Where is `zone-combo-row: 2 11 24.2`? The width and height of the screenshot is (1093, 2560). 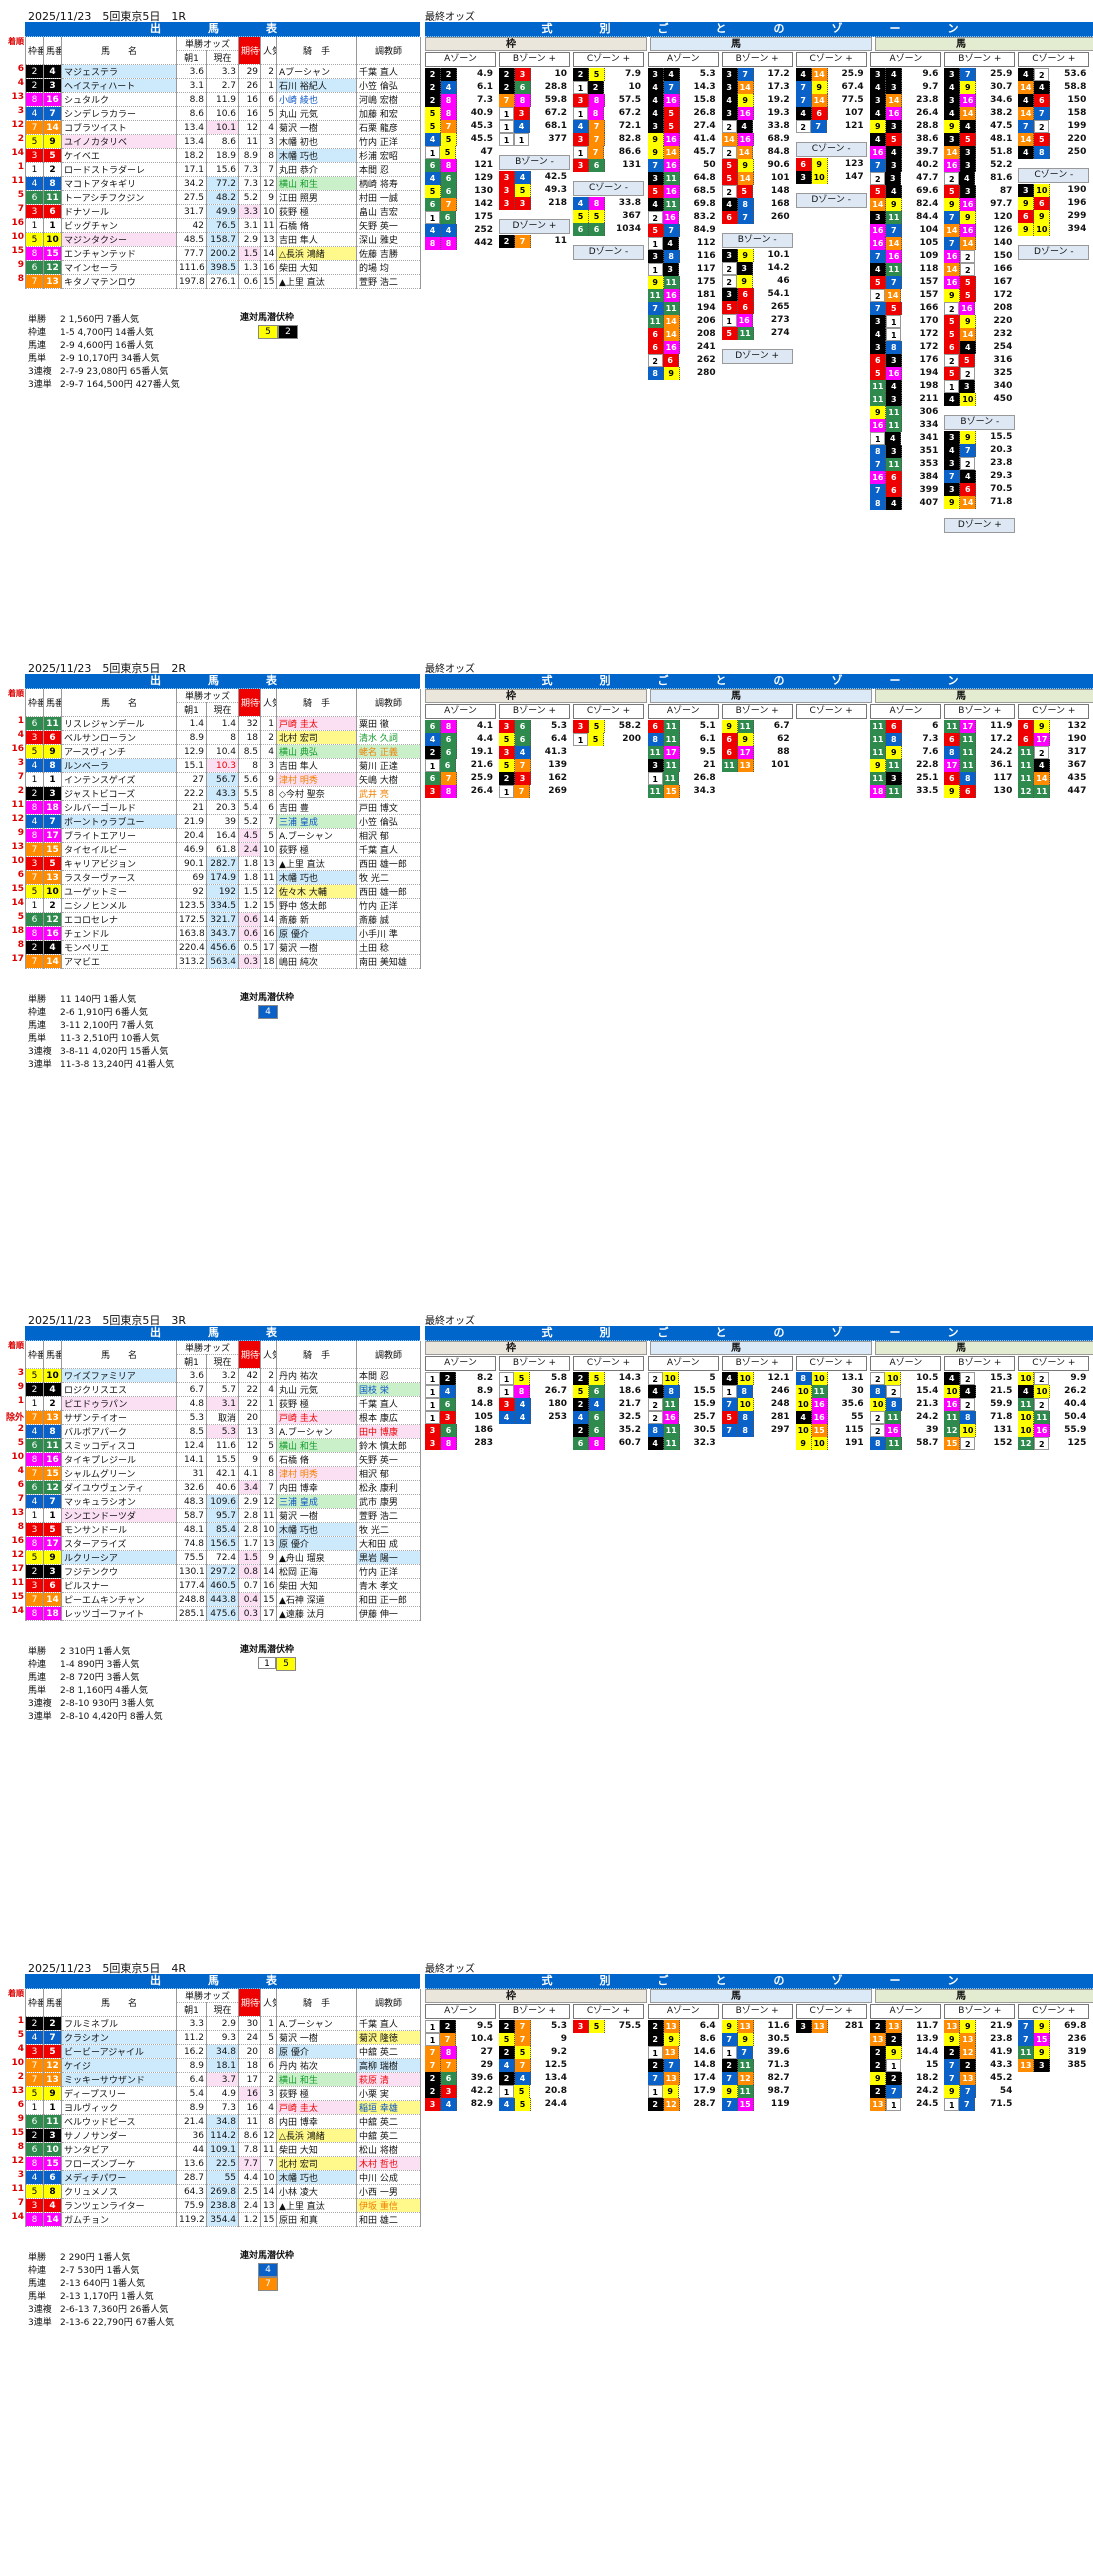
zone-combo-row: 2 11 24.2 is located at coordinates (905, 1417).